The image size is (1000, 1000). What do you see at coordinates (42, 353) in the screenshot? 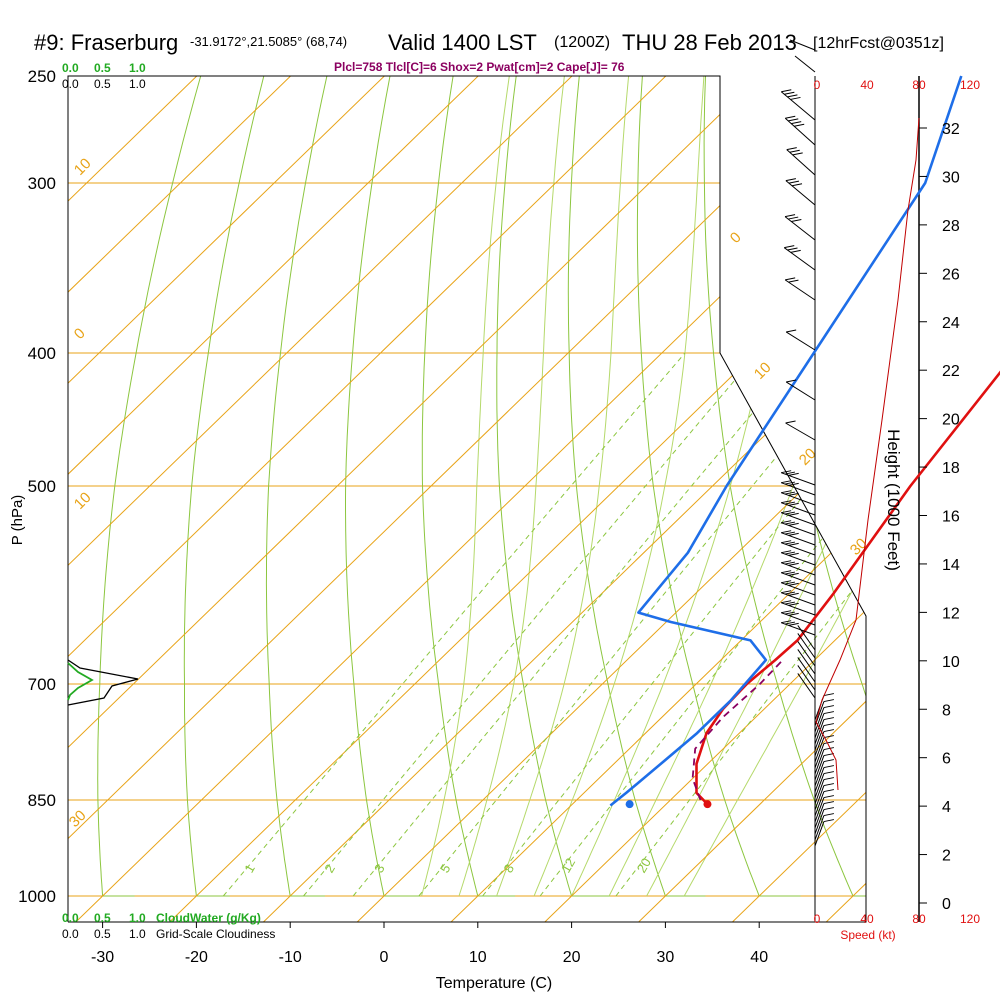
I see `y-tick-label: 400` at bounding box center [42, 353].